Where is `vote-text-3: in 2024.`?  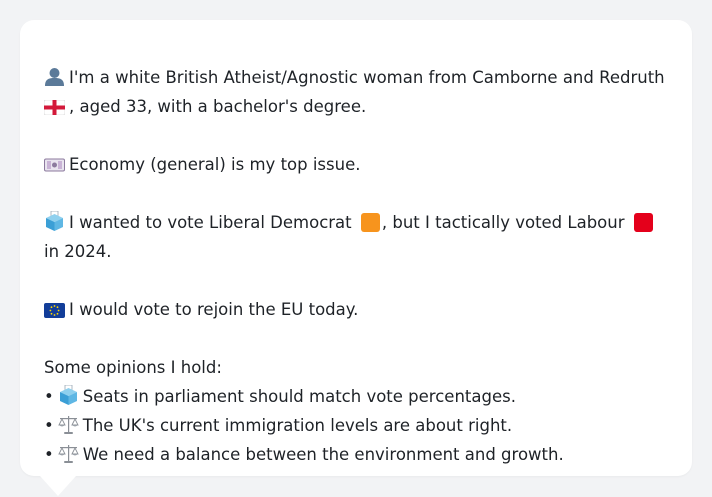 vote-text-3: in 2024. is located at coordinates (78, 251).